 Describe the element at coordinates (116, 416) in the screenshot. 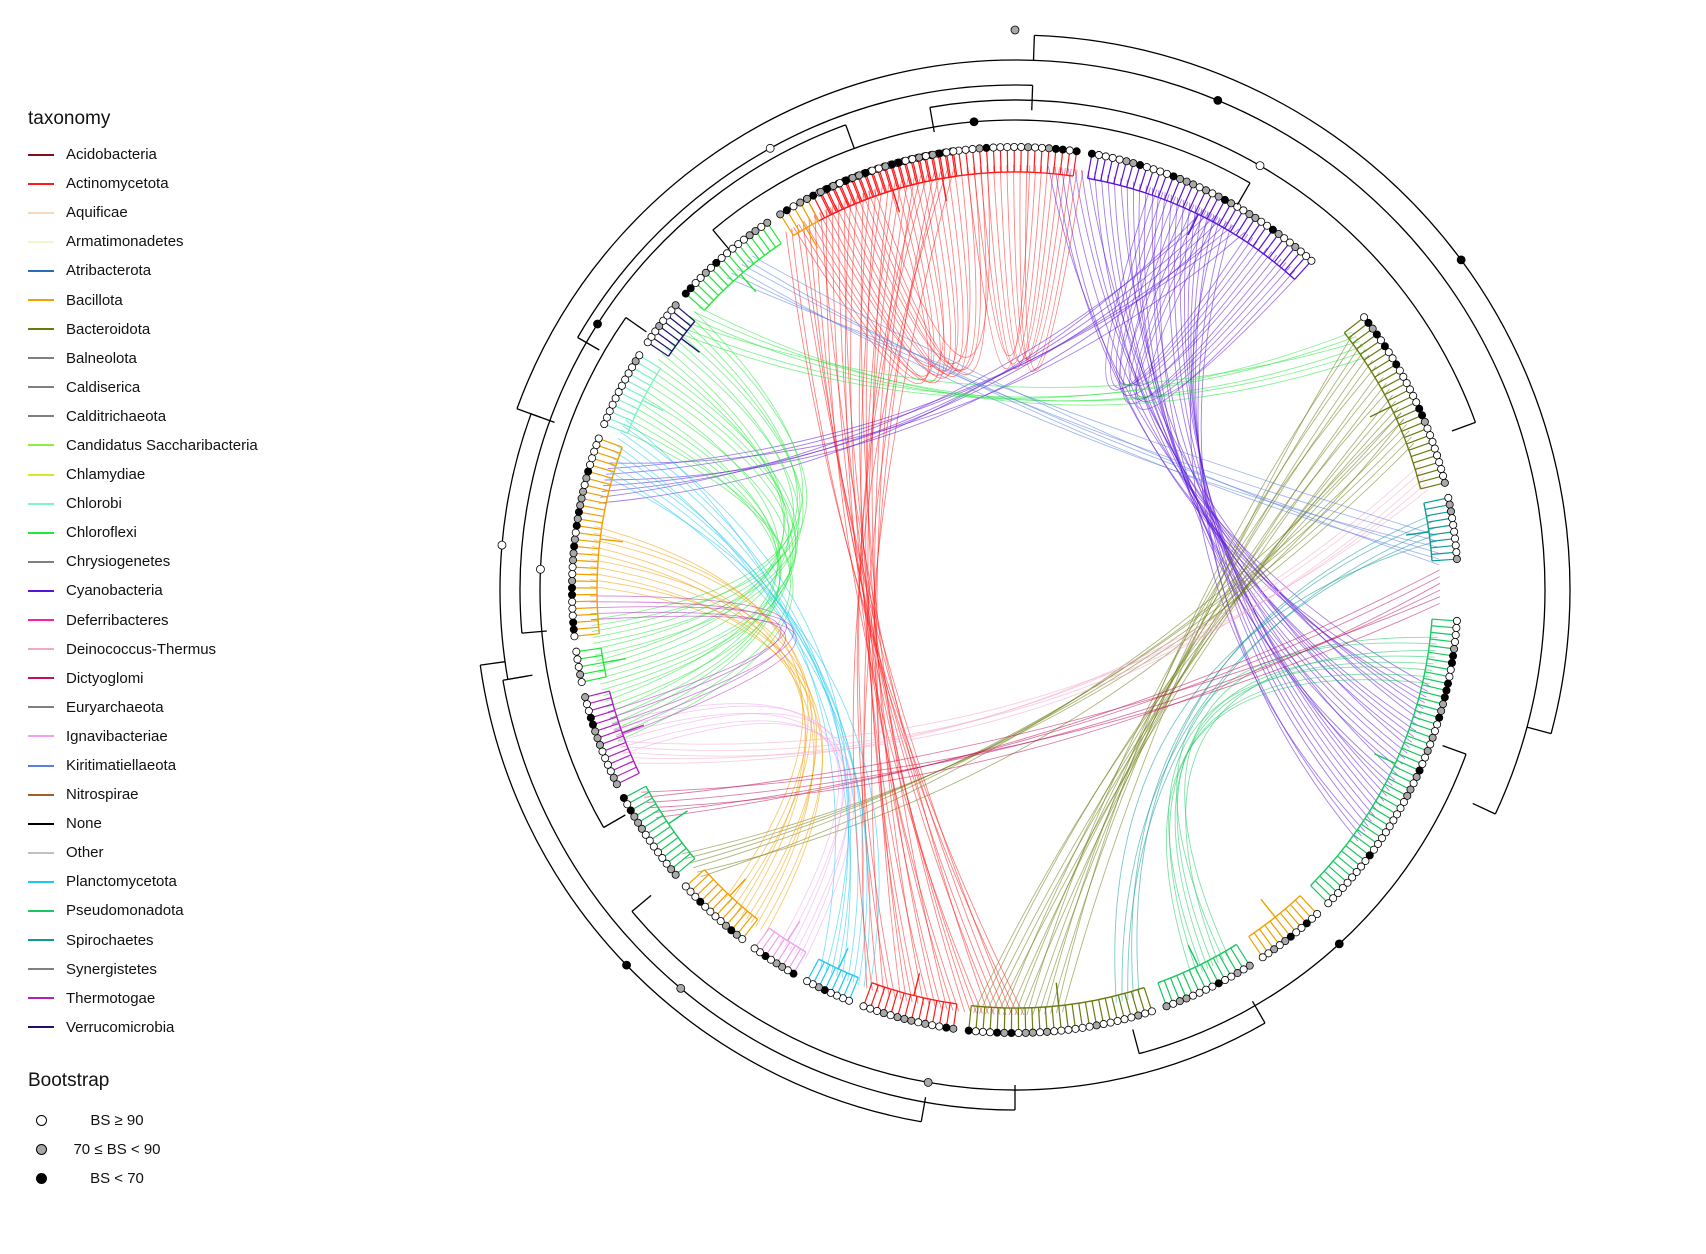

I see `taxonomy-label: Calditrichaeota` at that location.